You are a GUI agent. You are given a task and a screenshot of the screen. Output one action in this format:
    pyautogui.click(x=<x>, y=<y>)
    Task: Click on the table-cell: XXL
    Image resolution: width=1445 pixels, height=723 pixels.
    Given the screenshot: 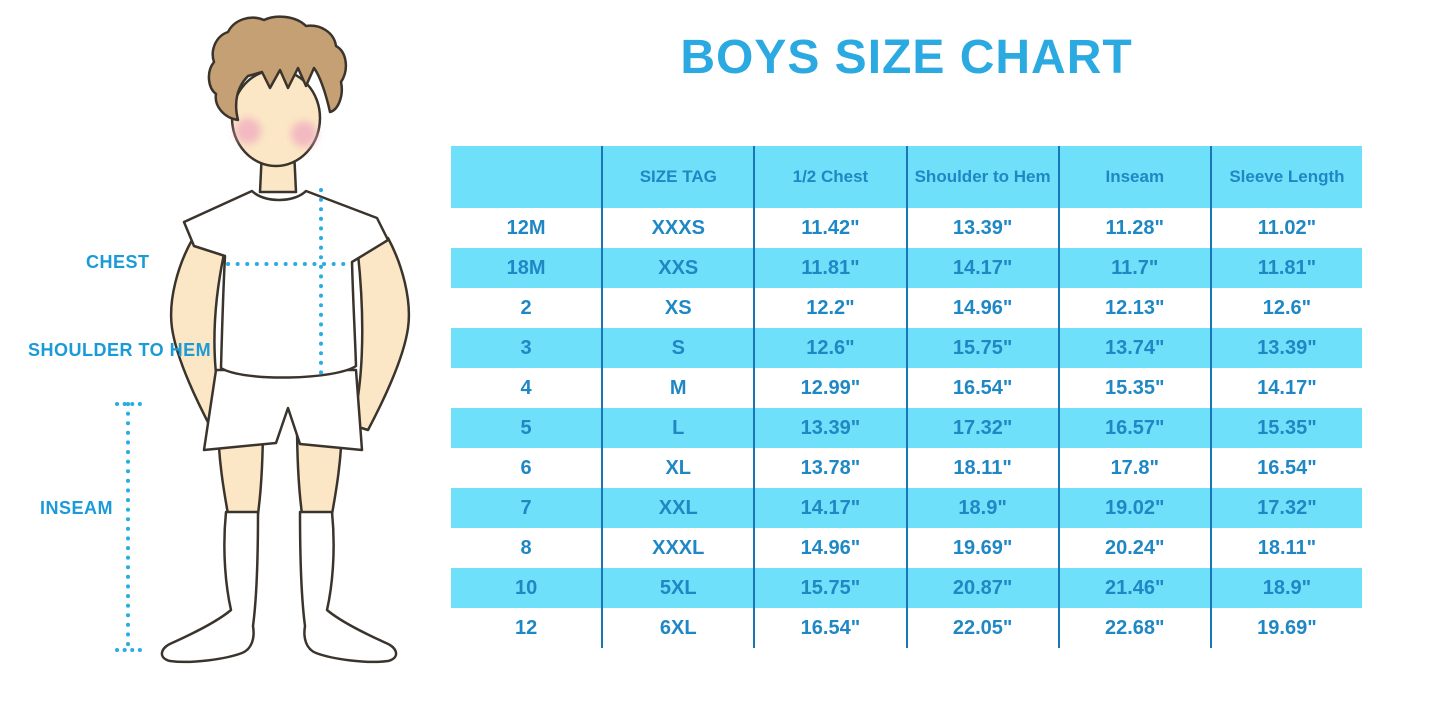 What is the action you would take?
    pyautogui.click(x=679, y=508)
    